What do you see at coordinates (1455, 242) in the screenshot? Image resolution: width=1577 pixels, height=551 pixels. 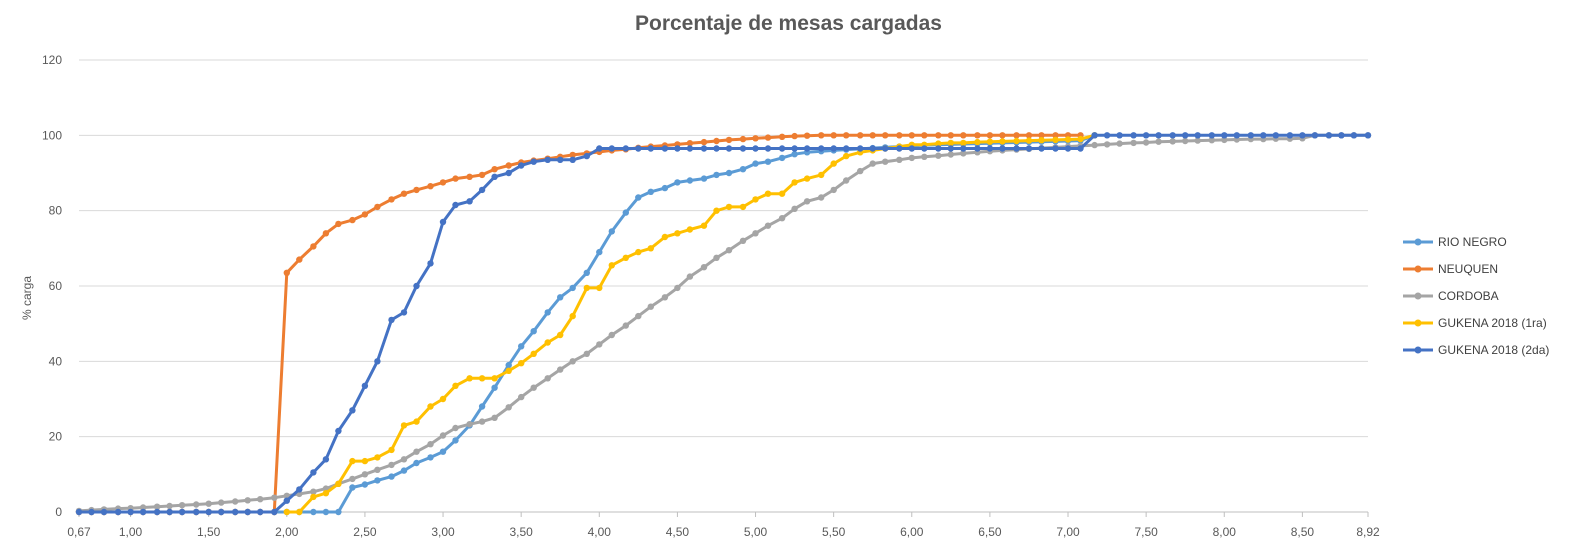 I see `legend-entry: RIO NEGRO` at bounding box center [1455, 242].